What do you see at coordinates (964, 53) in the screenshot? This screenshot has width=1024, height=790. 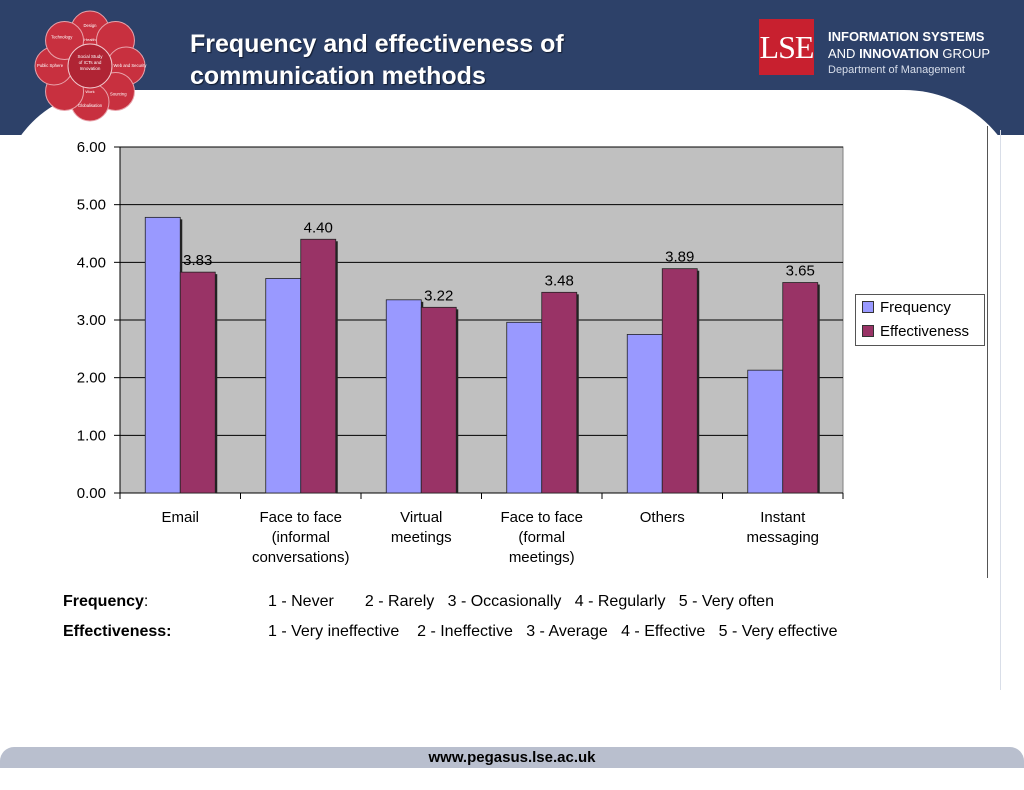 I see `group-name-suffix: GROUP` at bounding box center [964, 53].